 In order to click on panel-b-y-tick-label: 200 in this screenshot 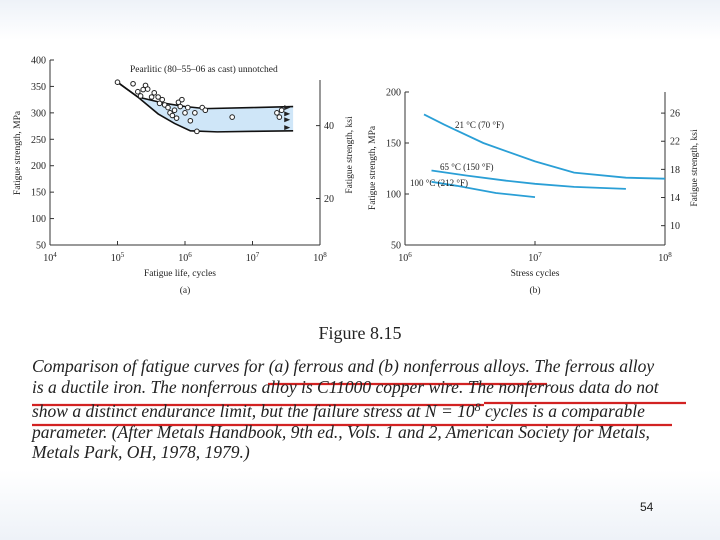, I will do `click(393, 93)`.